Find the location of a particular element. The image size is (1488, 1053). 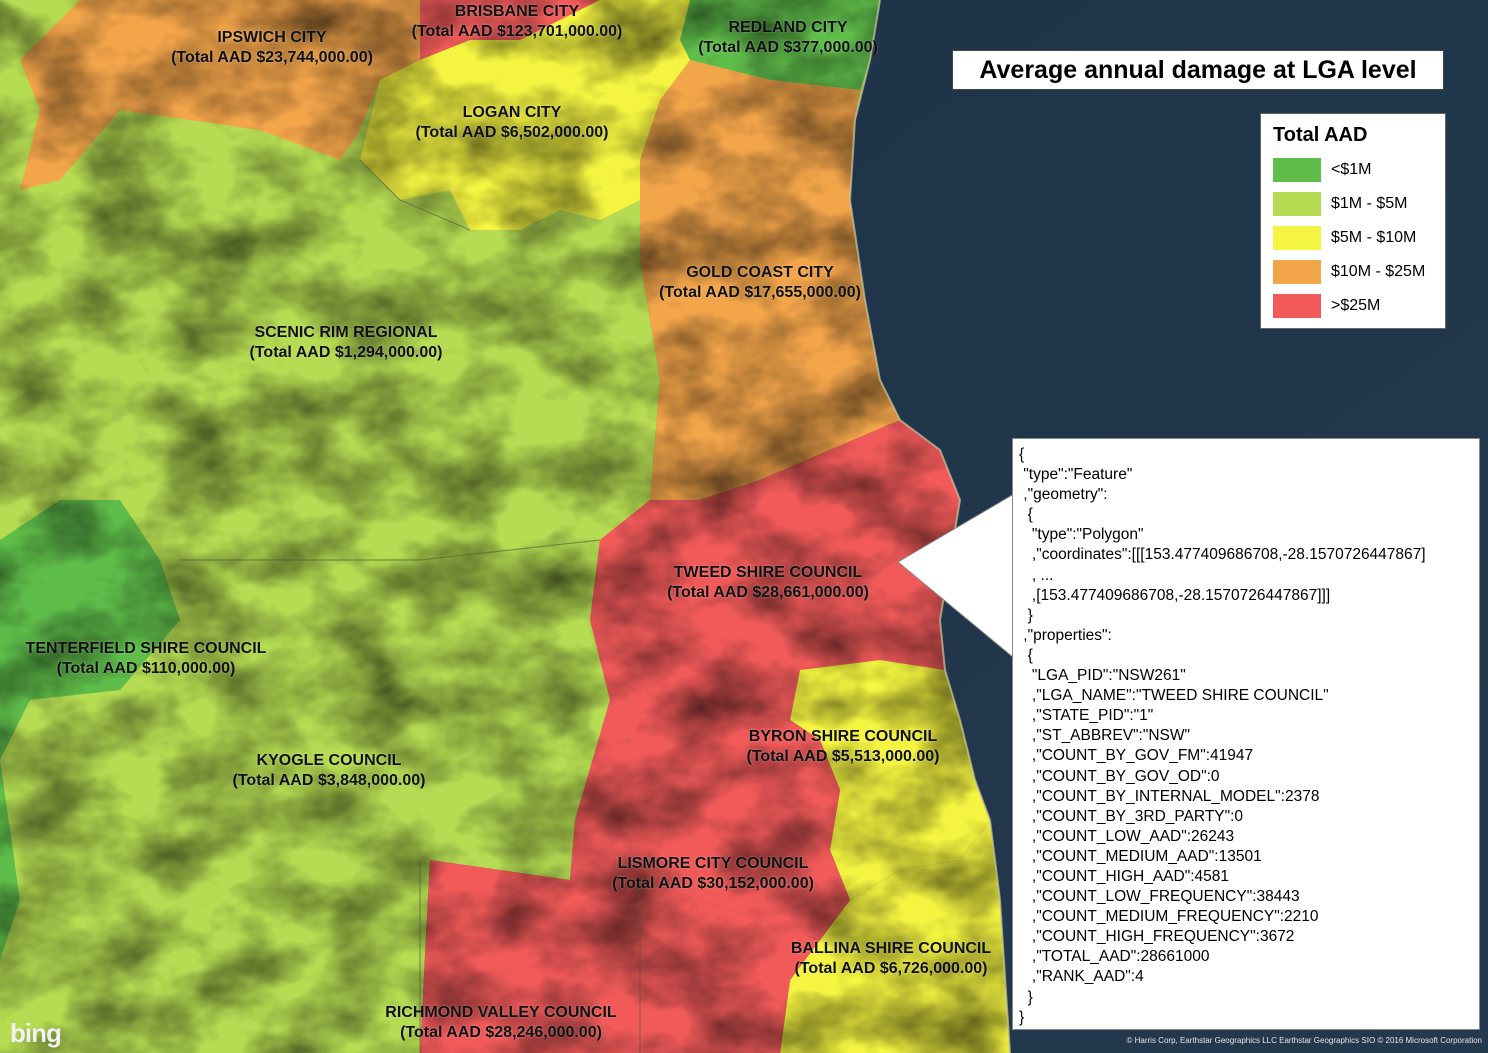

lga-aad: (Total AAD $30,152,000.00) is located at coordinates (713, 883).